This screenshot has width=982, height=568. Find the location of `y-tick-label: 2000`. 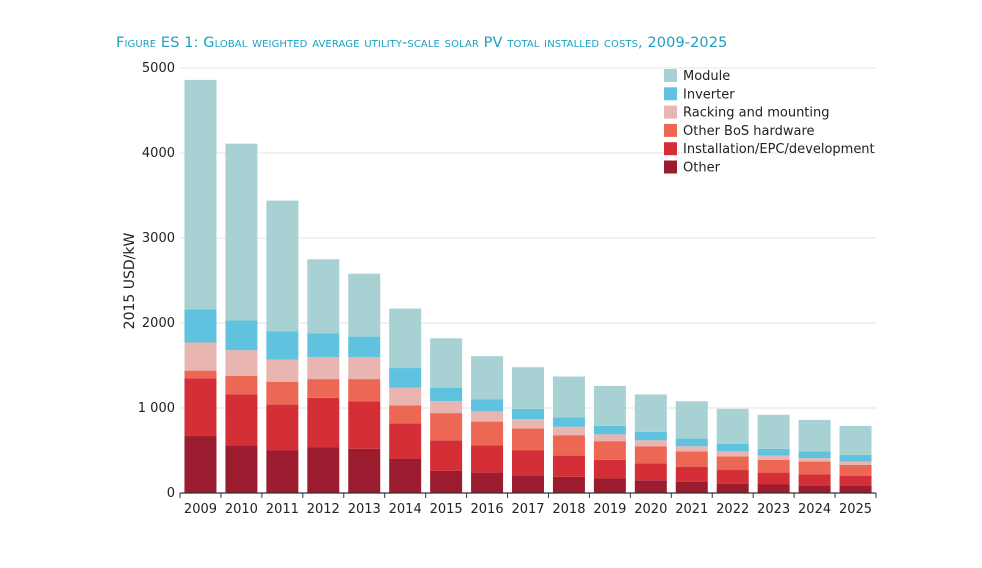

y-tick-label: 2000 is located at coordinates (158, 323).